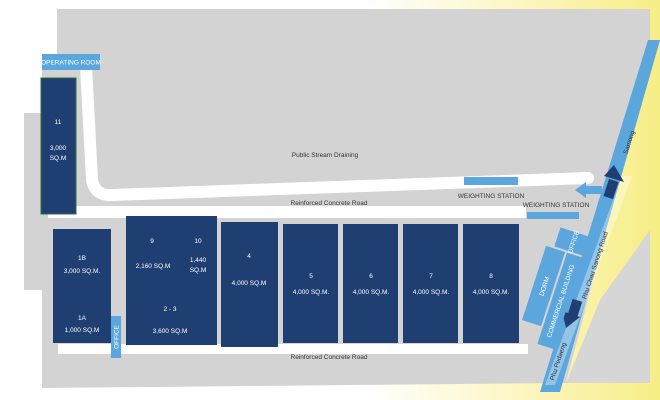 The height and width of the screenshot is (400, 660). I want to click on weighting-station-1-bar, so click(491, 181).